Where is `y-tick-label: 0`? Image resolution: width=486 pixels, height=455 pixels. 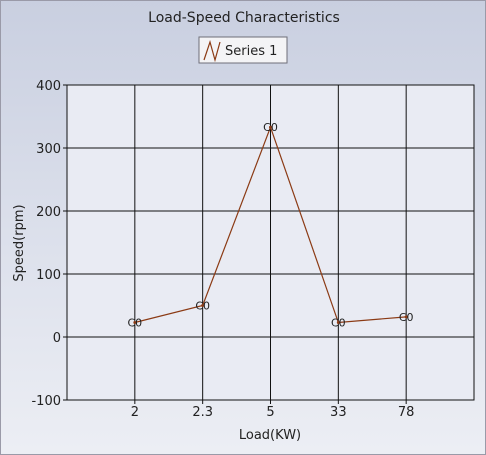
y-tick-label: 0 is located at coordinates (57, 338).